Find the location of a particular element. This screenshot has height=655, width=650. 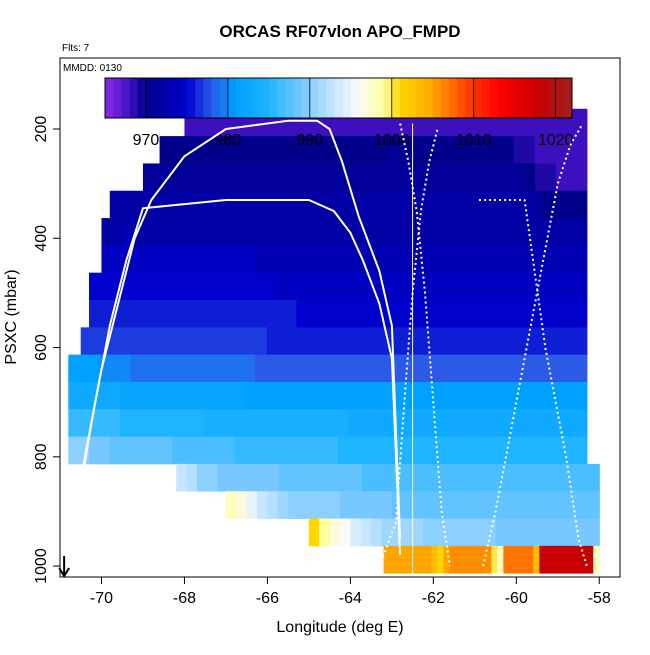

flight-profile-line is located at coordinates (425, 345).